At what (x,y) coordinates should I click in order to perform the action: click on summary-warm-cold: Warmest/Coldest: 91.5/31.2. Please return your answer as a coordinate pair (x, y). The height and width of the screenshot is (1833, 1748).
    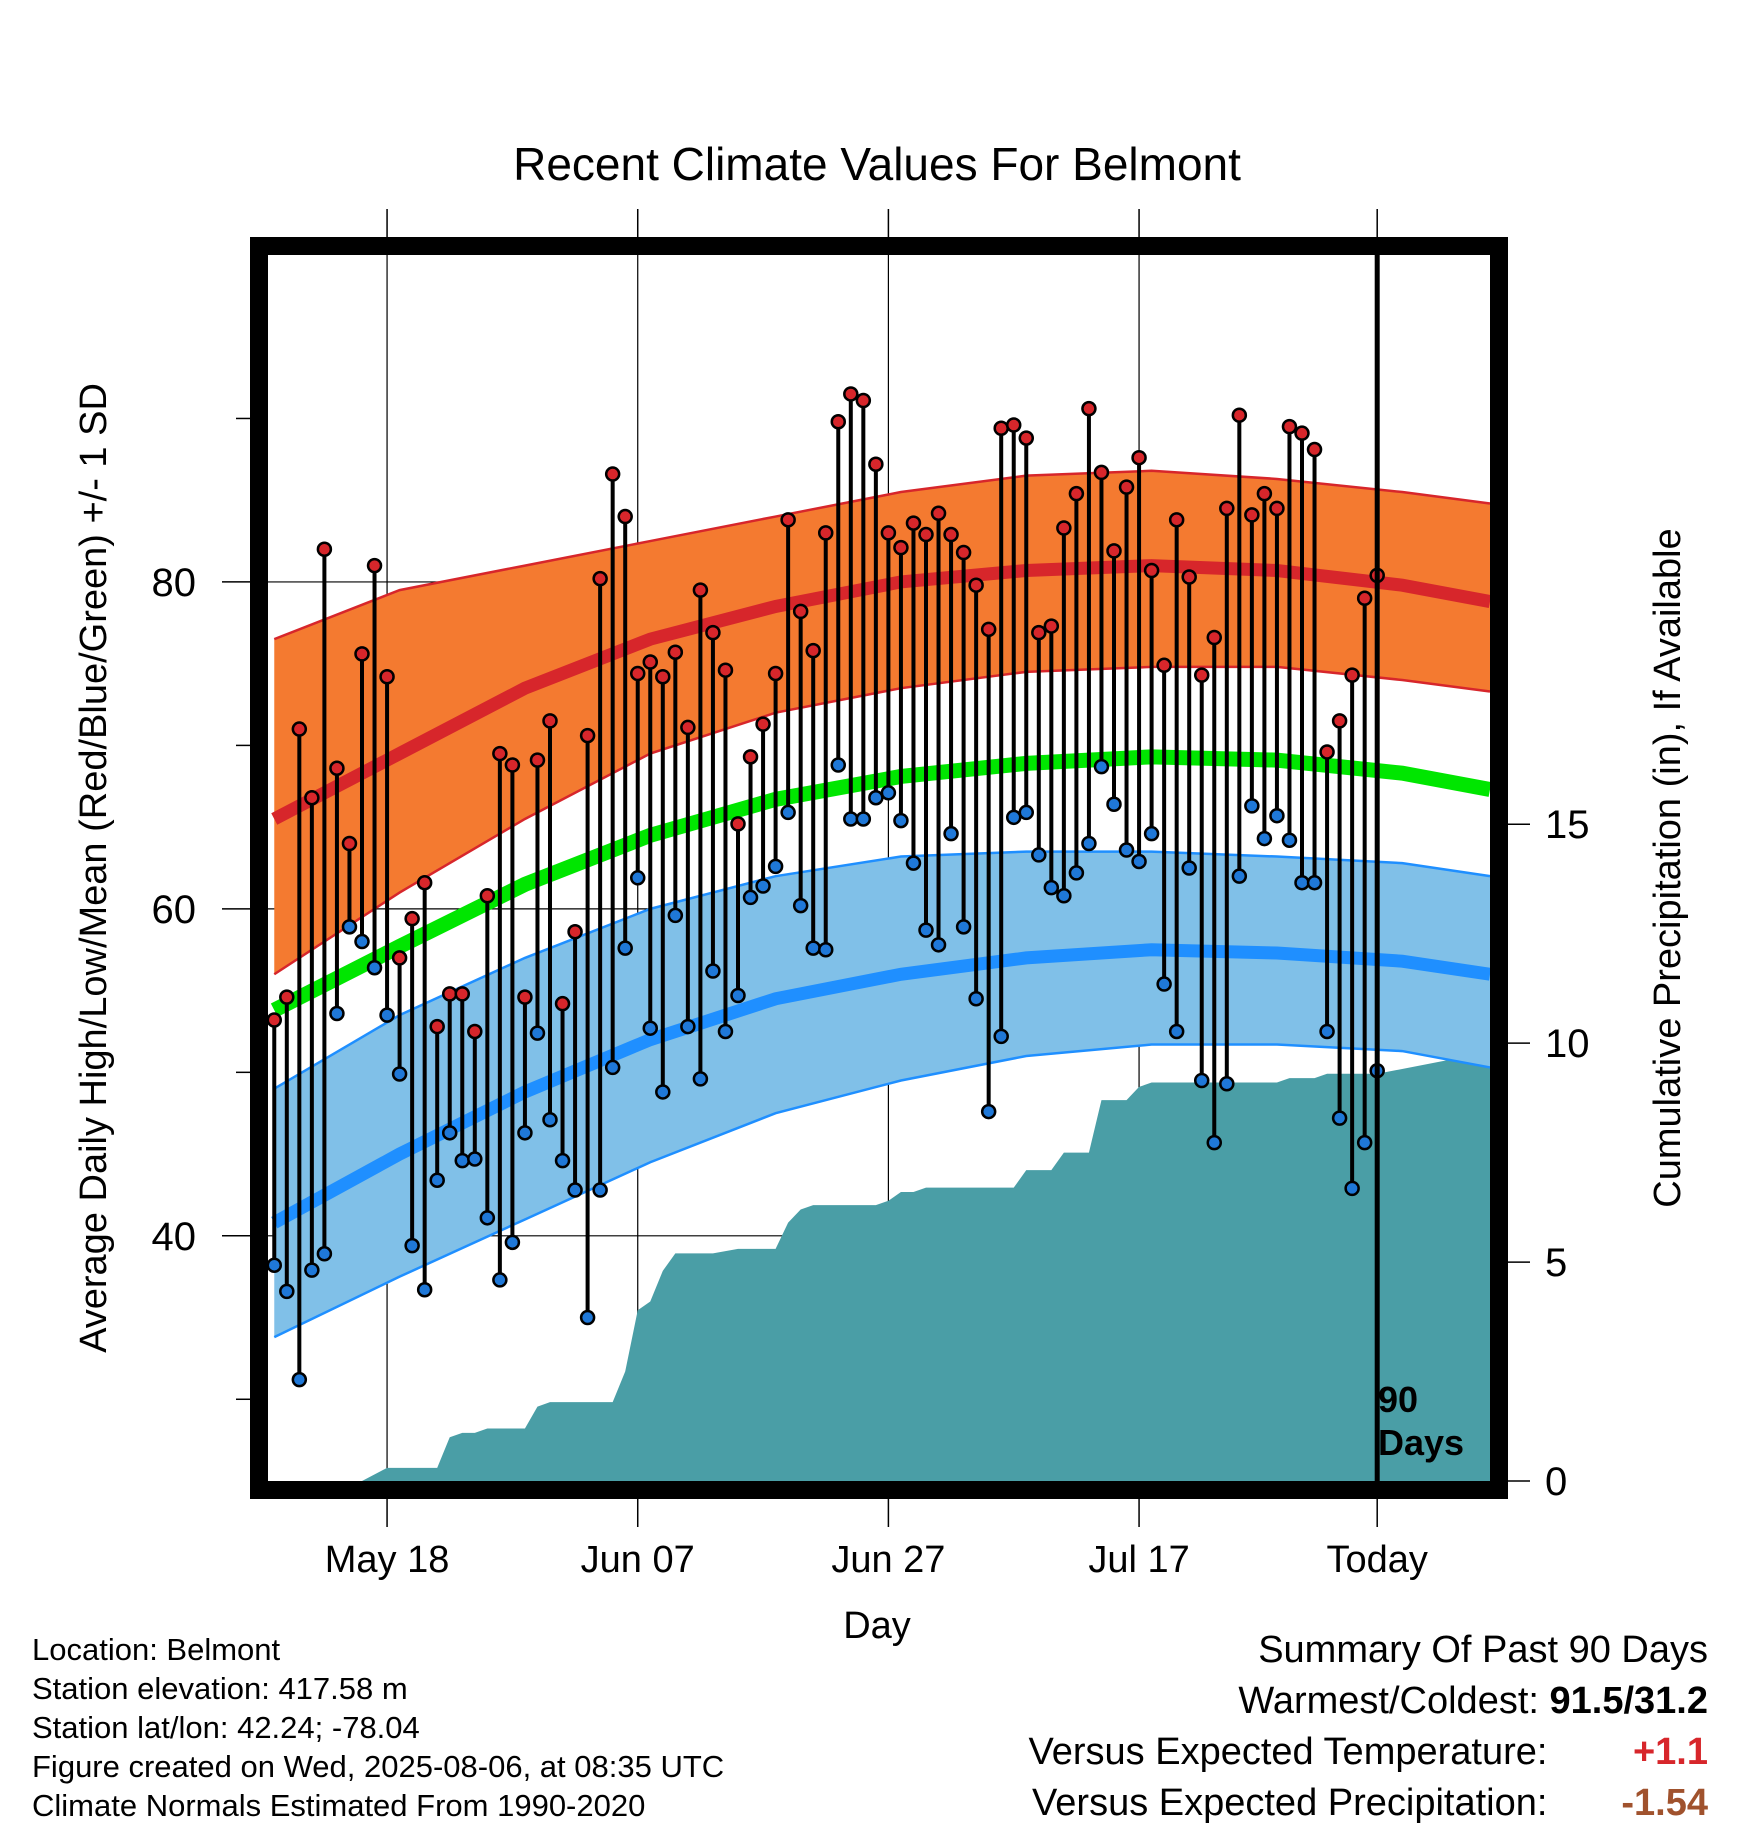
    Looking at the image, I should click on (1368, 1701).